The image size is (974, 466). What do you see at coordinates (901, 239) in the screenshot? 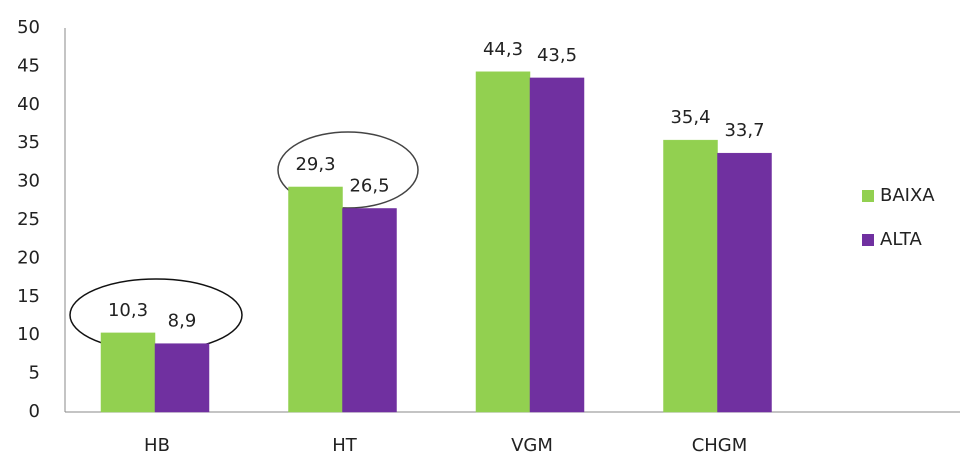
I see `legend-label: ALTA` at bounding box center [901, 239].